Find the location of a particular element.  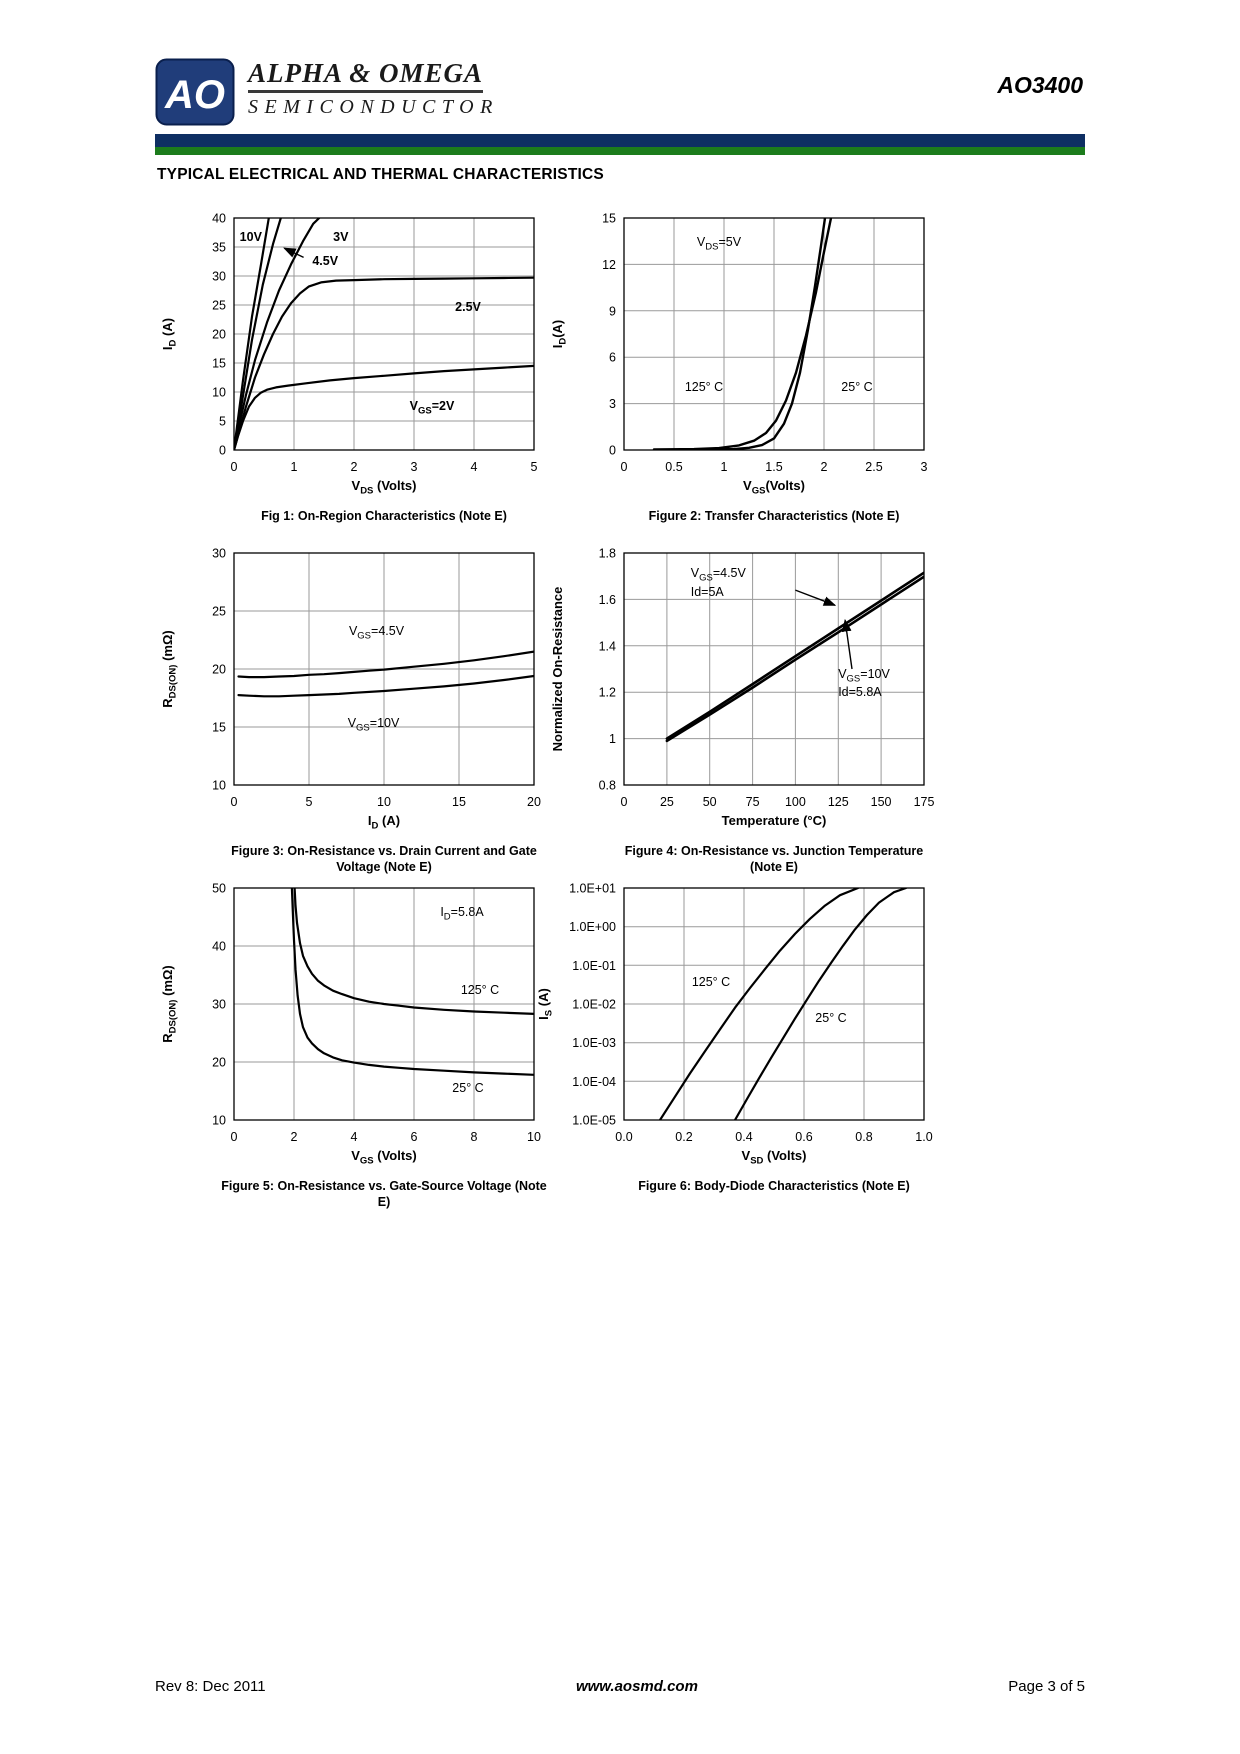

annotation-fig6-0: 125° C is located at coordinates (711, 982).